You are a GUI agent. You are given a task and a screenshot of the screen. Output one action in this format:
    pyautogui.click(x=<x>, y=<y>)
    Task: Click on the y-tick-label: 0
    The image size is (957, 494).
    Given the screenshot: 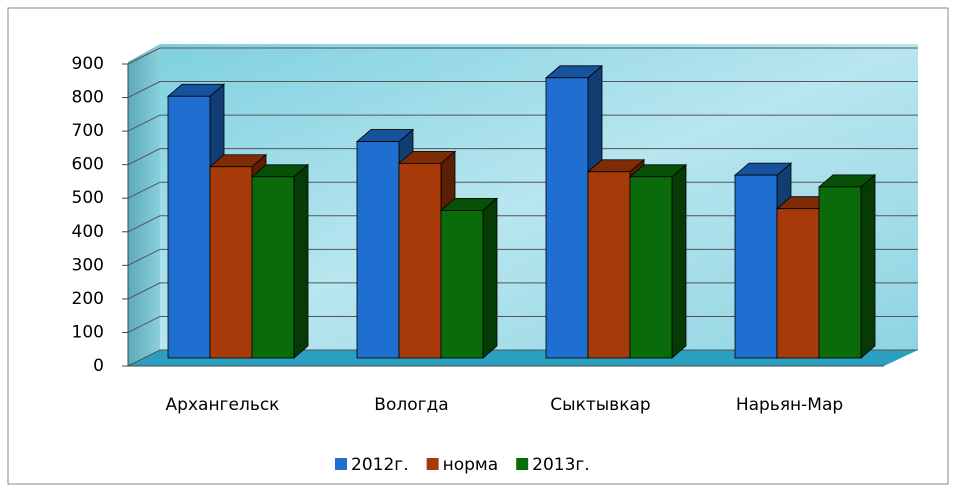 What is the action you would take?
    pyautogui.click(x=98, y=366)
    